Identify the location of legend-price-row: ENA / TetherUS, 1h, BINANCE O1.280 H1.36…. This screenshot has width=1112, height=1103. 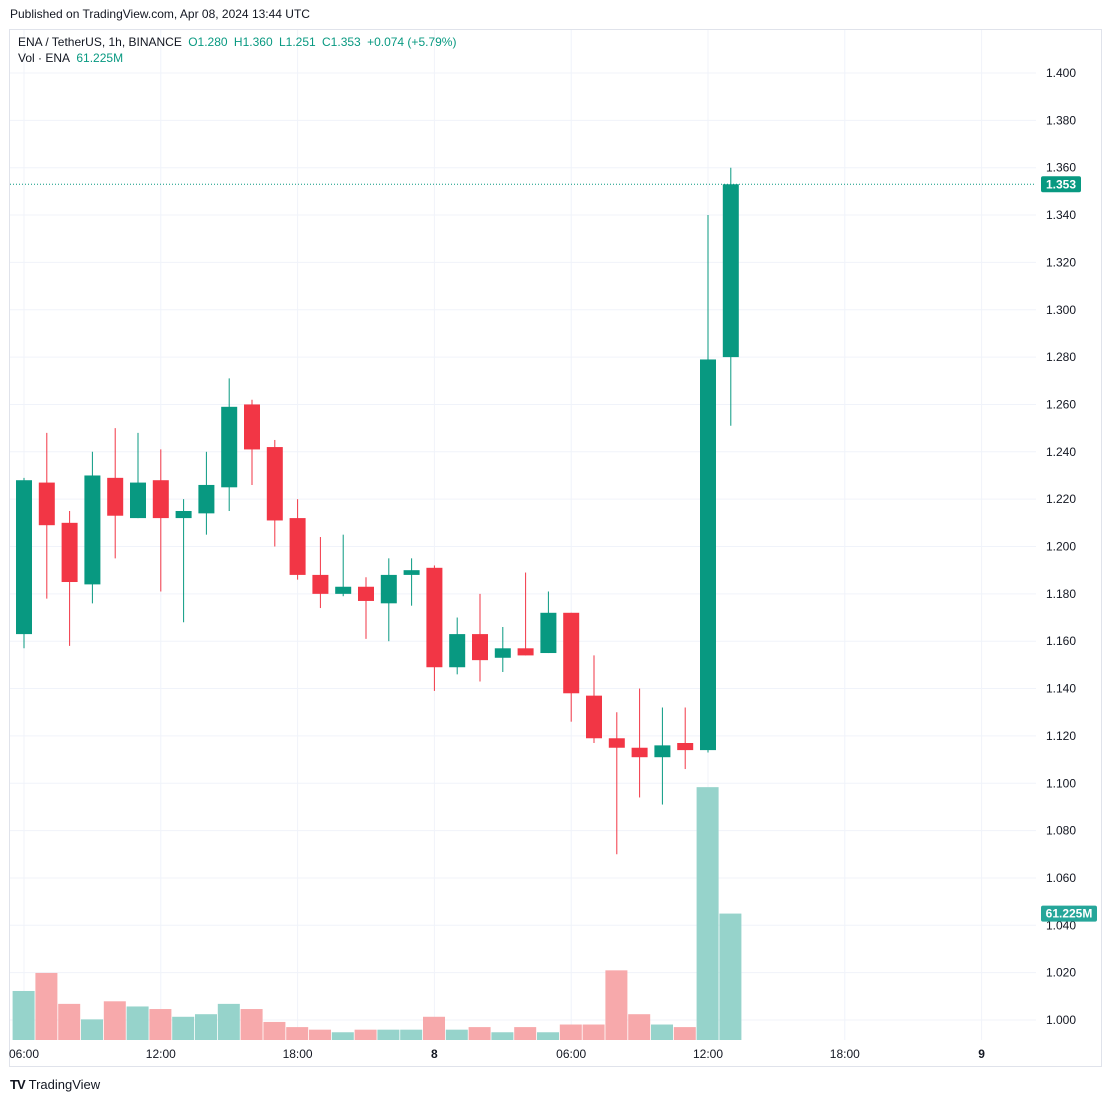
(238, 42).